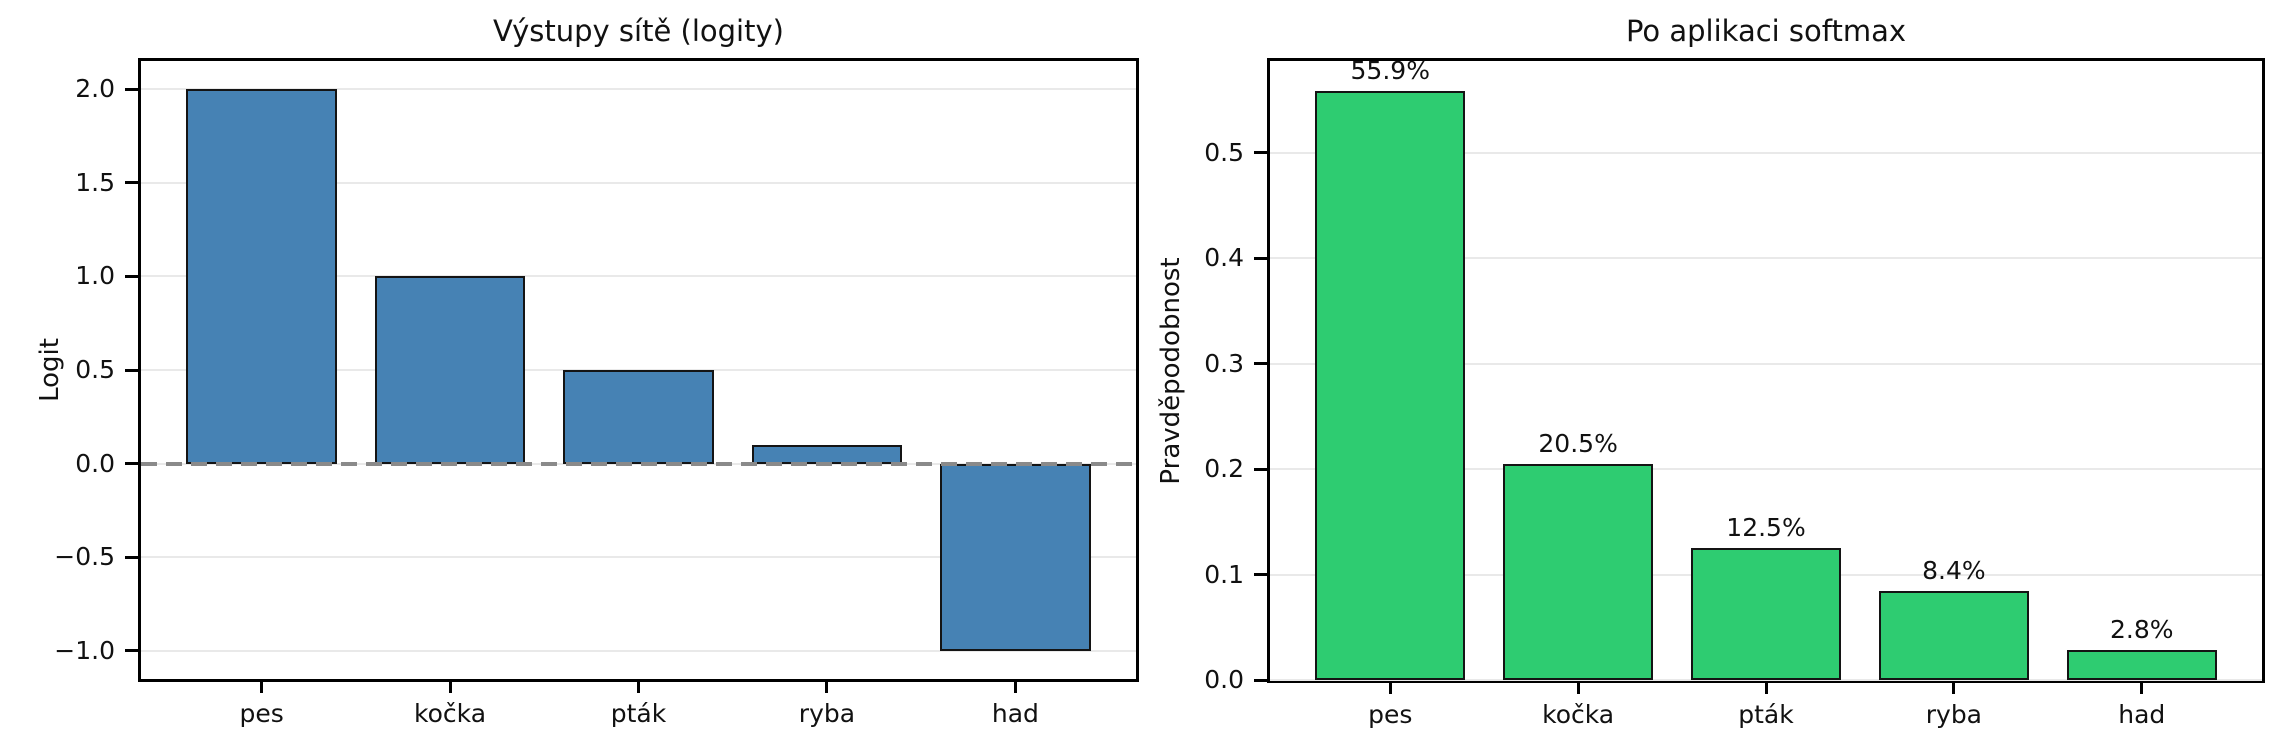 This screenshot has height=750, width=2284. What do you see at coordinates (84, 557) in the screenshot?
I see `y-tick-label: −0.5` at bounding box center [84, 557].